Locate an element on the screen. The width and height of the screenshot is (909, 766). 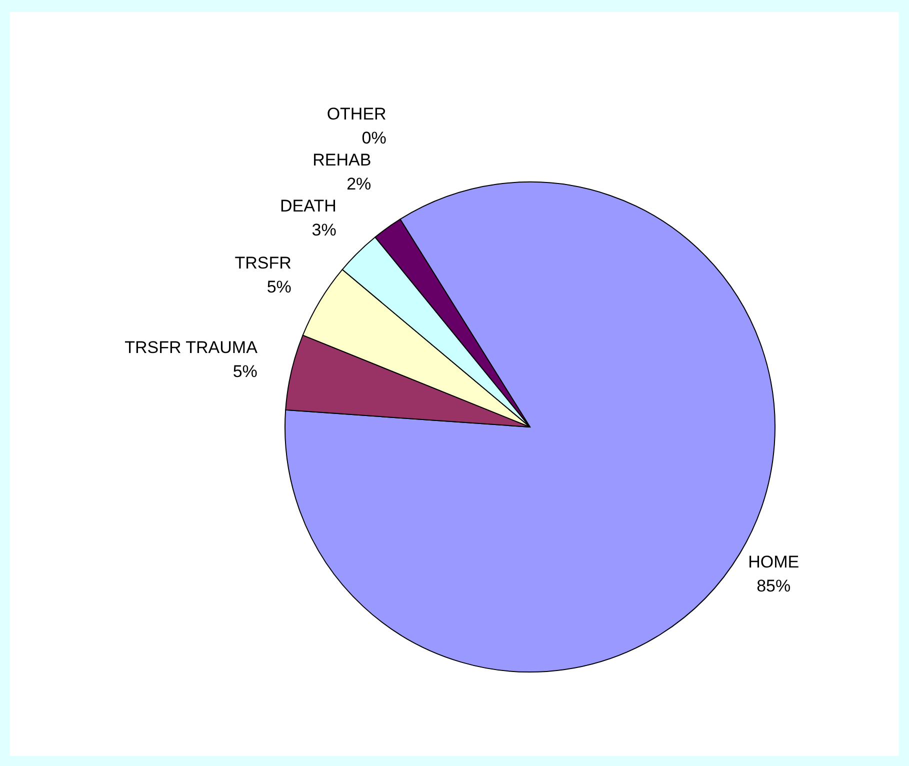
data-label: 85% is located at coordinates (773, 586).